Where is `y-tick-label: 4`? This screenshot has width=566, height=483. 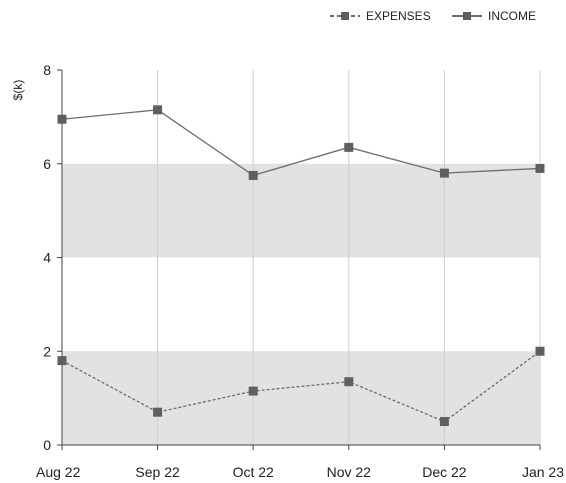 y-tick-label: 4 is located at coordinates (47, 258).